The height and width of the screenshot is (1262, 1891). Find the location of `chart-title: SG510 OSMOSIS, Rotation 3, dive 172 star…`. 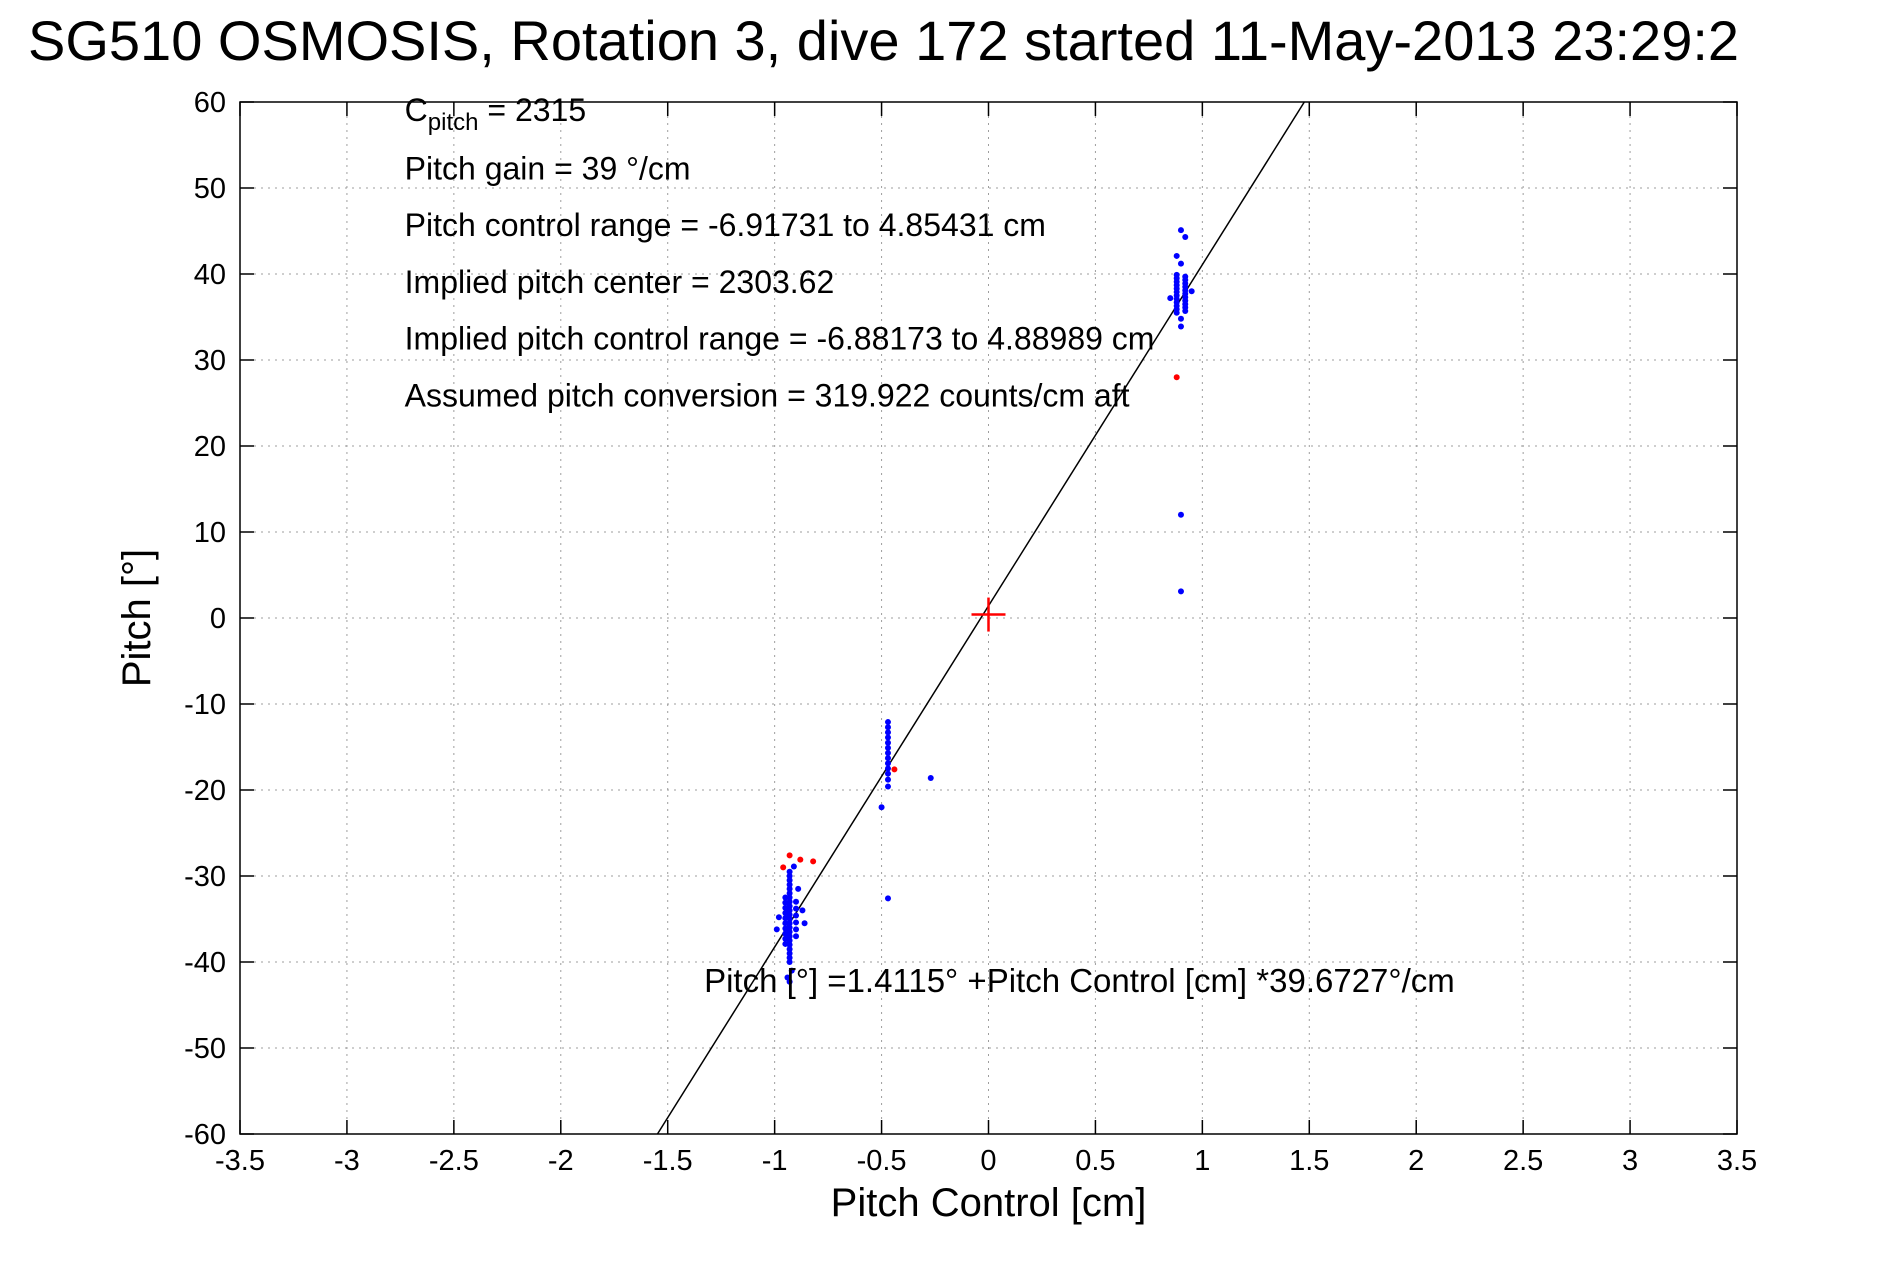

chart-title: SG510 OSMOSIS, Rotation 3, dive 172 star… is located at coordinates (884, 40).